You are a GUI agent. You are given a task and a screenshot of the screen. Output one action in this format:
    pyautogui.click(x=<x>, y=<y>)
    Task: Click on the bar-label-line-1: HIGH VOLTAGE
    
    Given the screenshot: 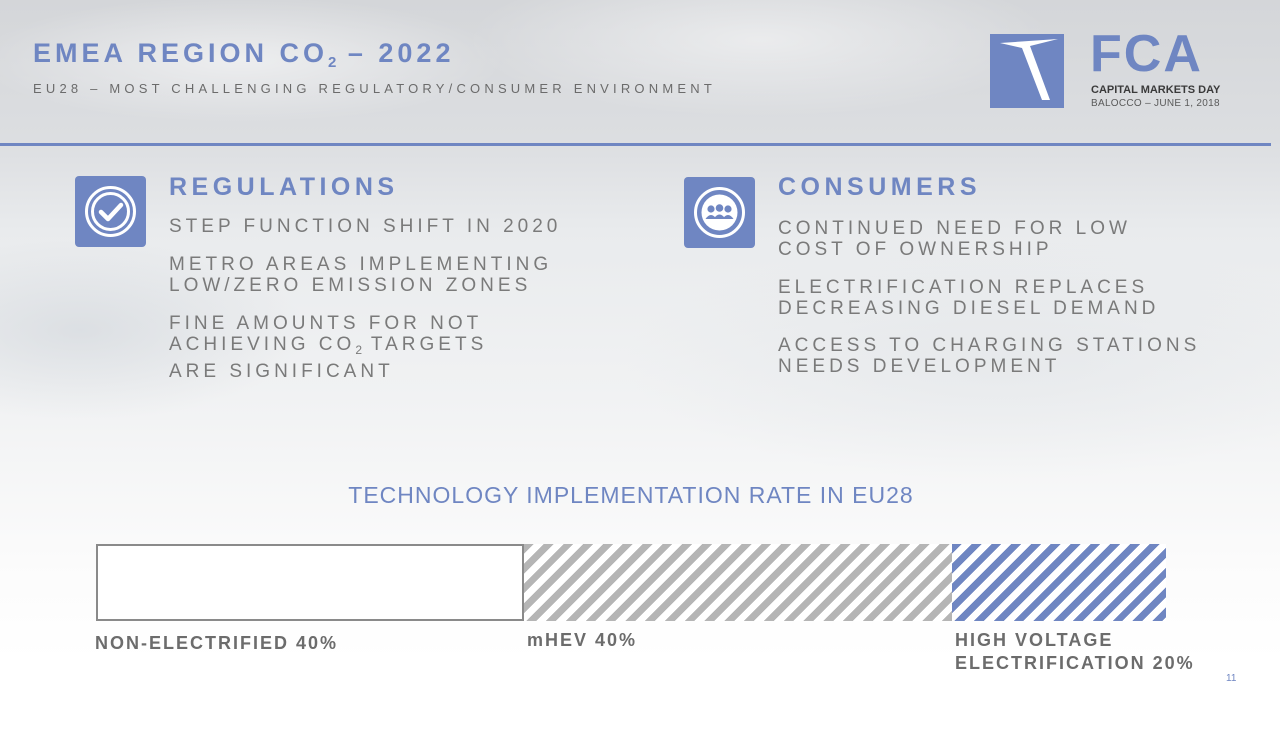 What is the action you would take?
    pyautogui.click(x=1034, y=640)
    